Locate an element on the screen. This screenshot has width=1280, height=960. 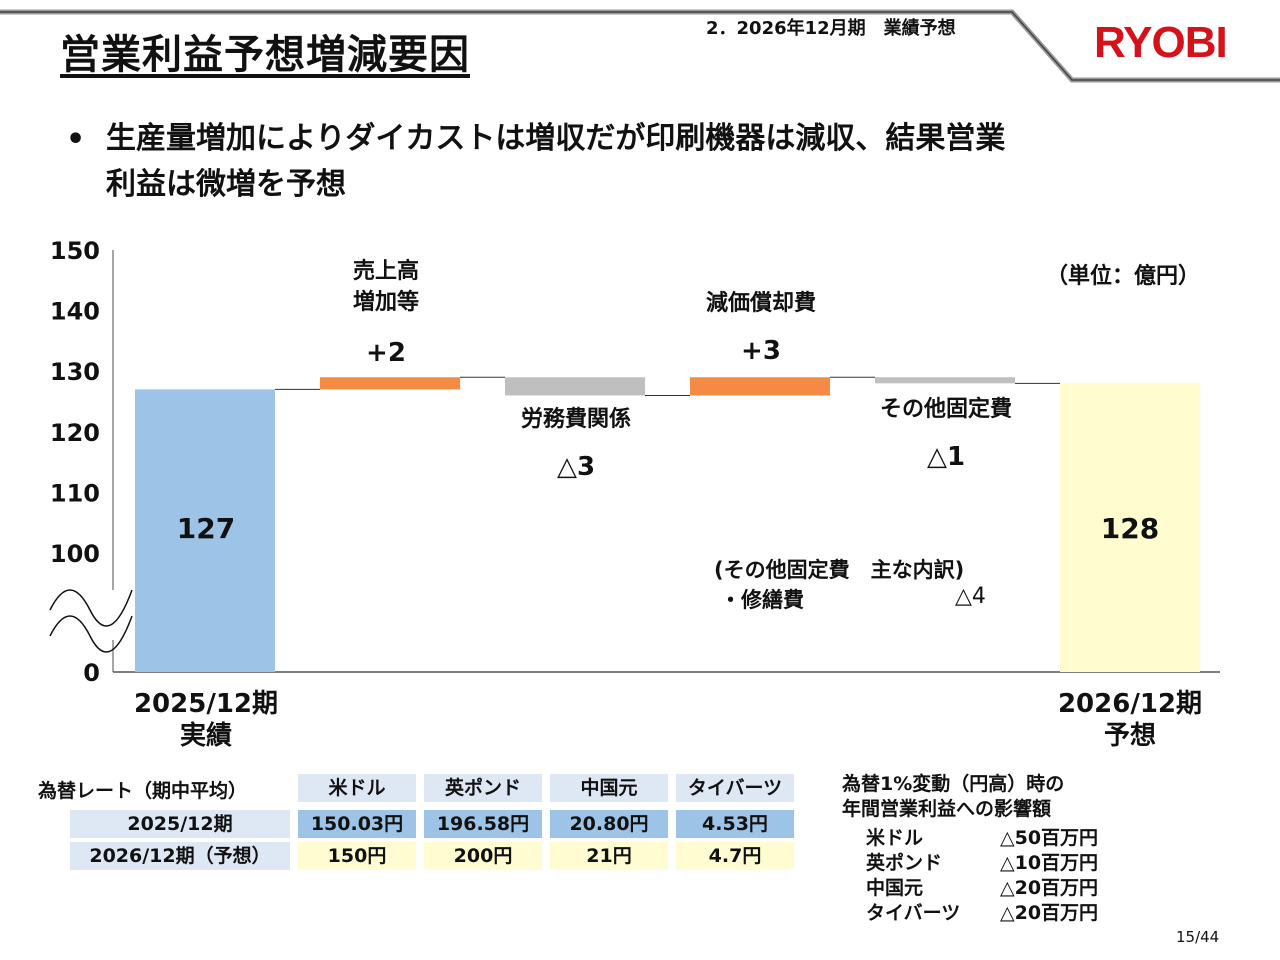
fx-header-thb: タイバーツ is located at coordinates (735, 788).